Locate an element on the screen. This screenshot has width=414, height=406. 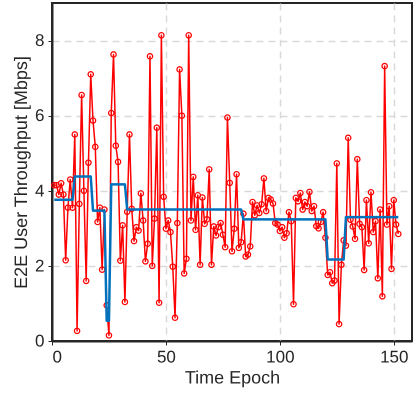
y-tick-label: 2 is located at coordinates (39, 266).